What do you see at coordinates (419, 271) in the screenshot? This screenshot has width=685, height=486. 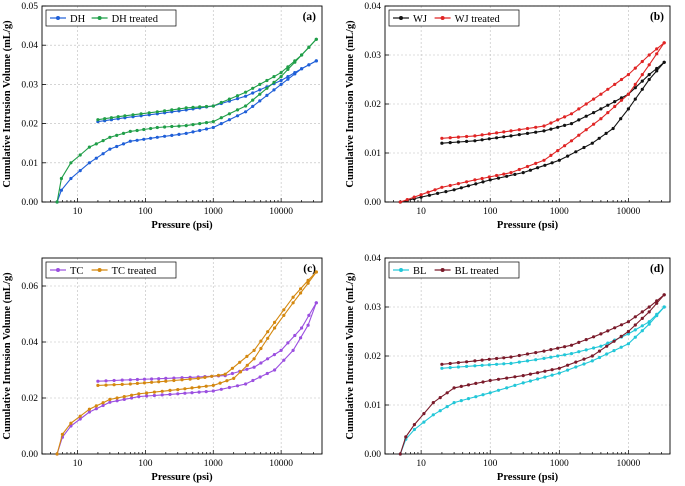 I see `legend-label: BL` at bounding box center [419, 271].